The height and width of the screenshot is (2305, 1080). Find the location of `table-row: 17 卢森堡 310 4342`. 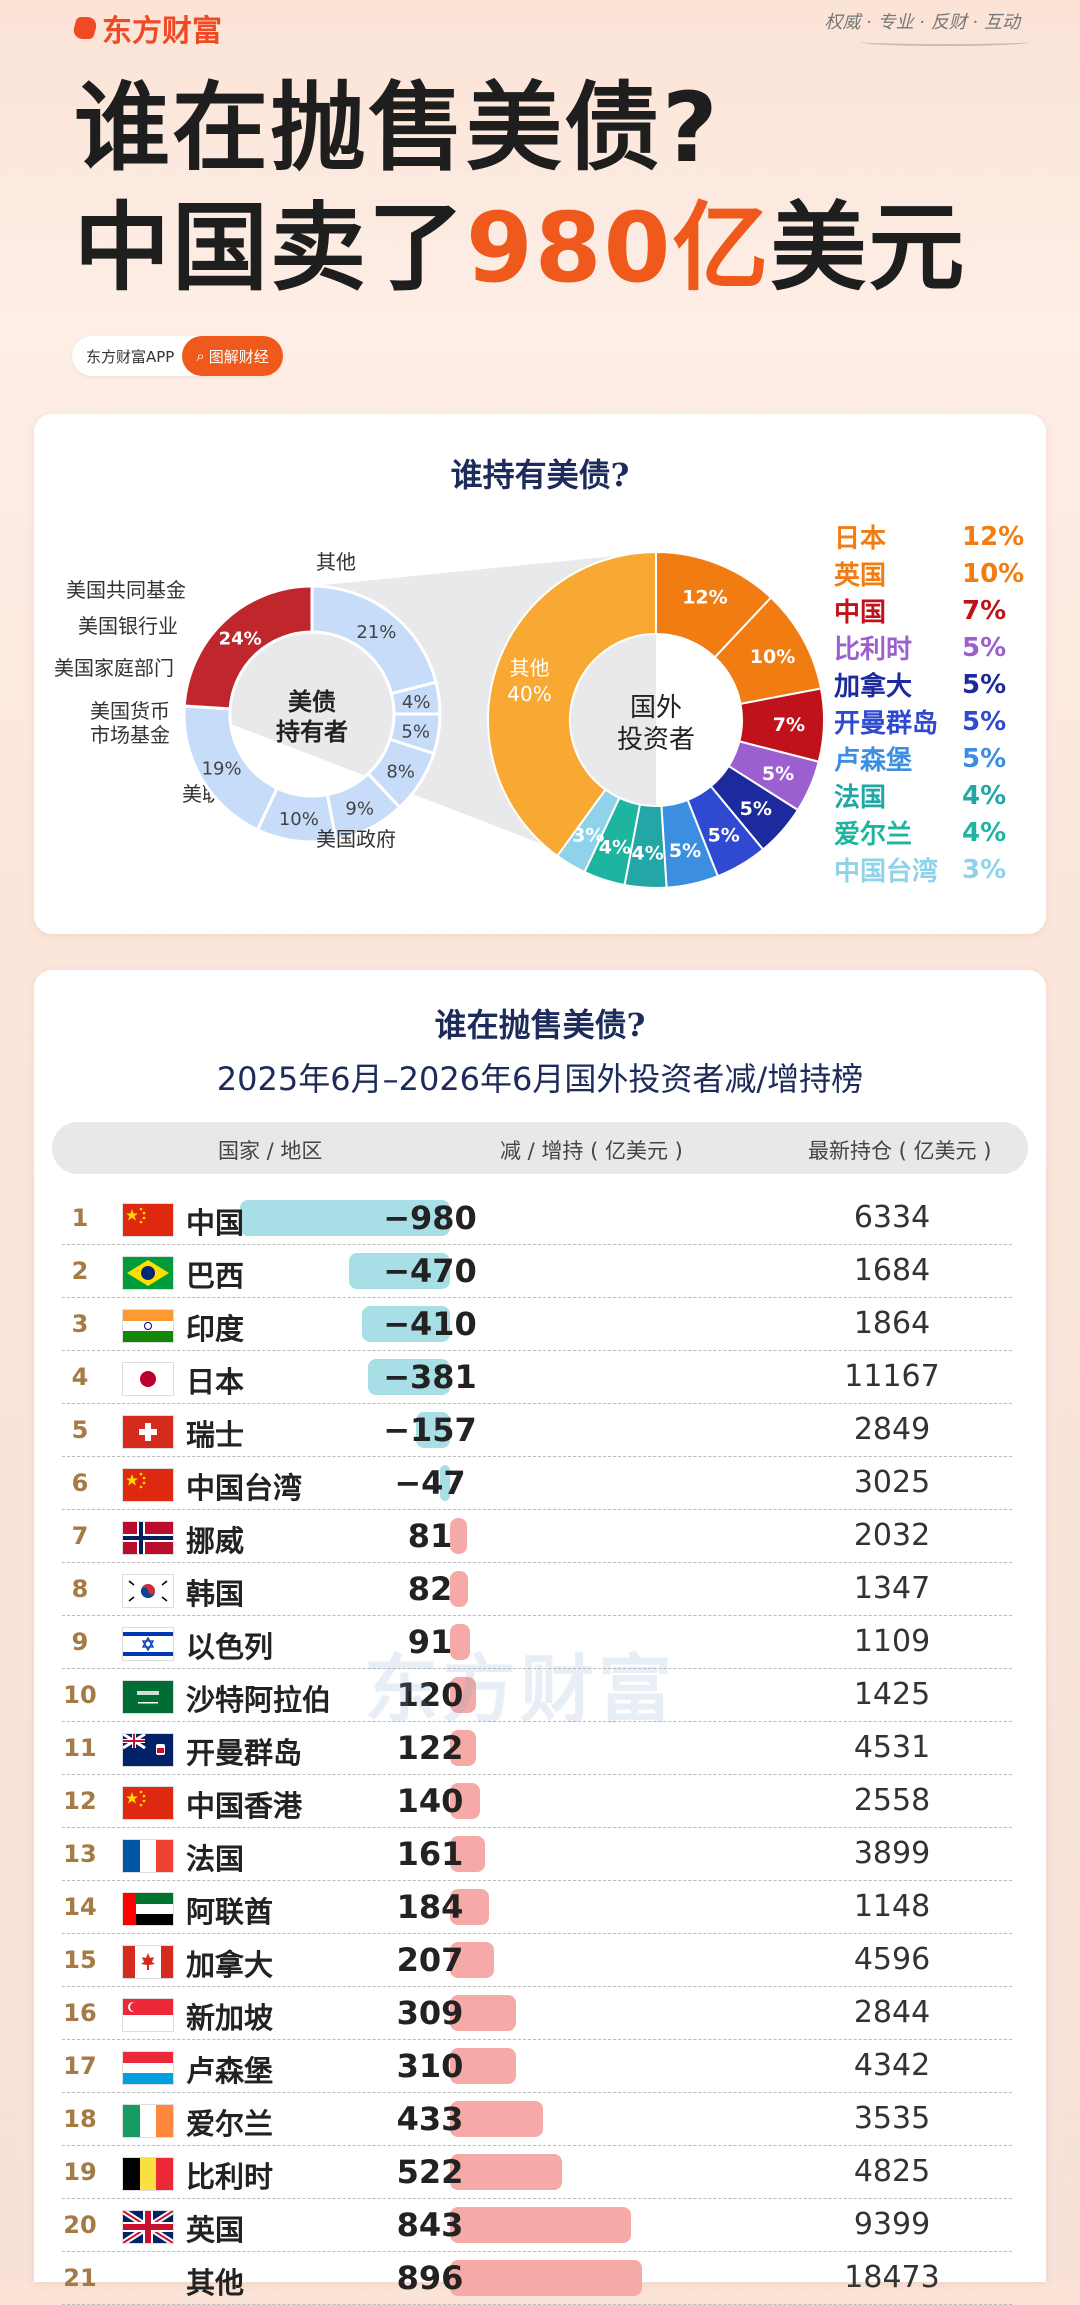

table-row: 17 卢森堡 310 4342 is located at coordinates (537, 2066).